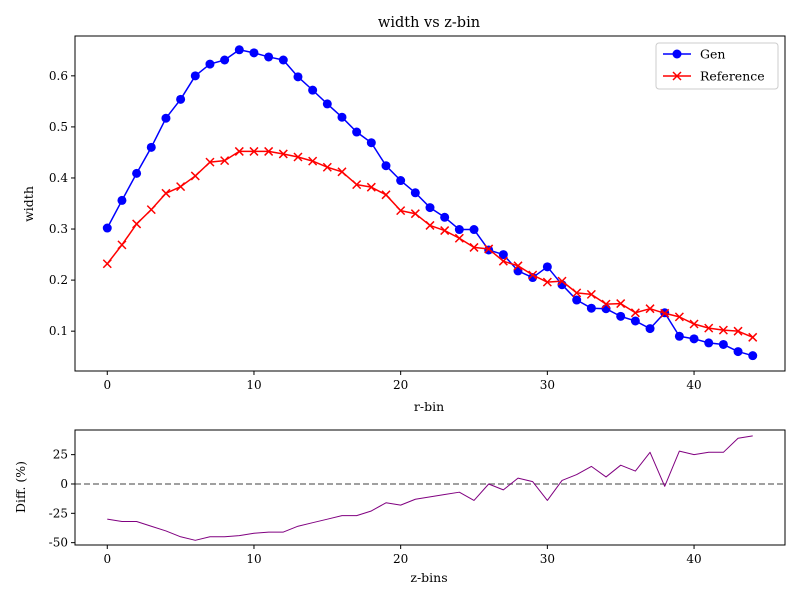 This screenshot has height=600, width=800. What do you see at coordinates (58, 280) in the screenshot?
I see `y-tick-label: 0.2` at bounding box center [58, 280].